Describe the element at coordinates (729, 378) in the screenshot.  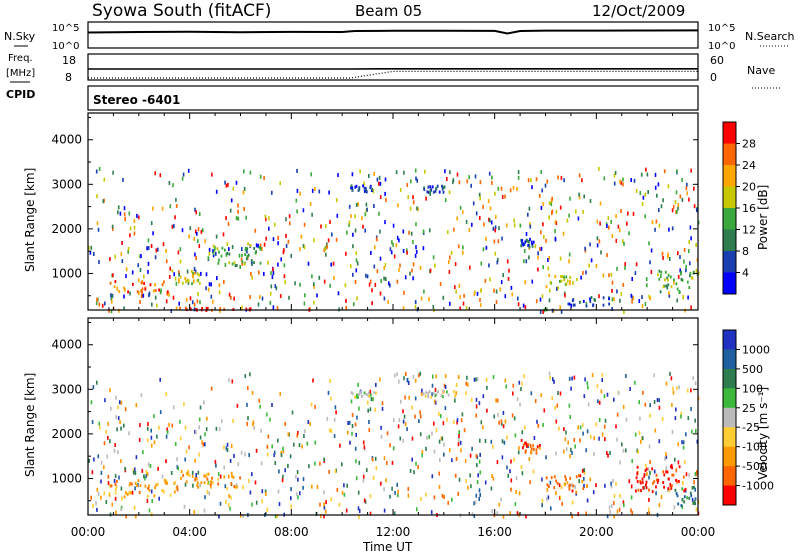
I see `colorbar-swatch` at that location.